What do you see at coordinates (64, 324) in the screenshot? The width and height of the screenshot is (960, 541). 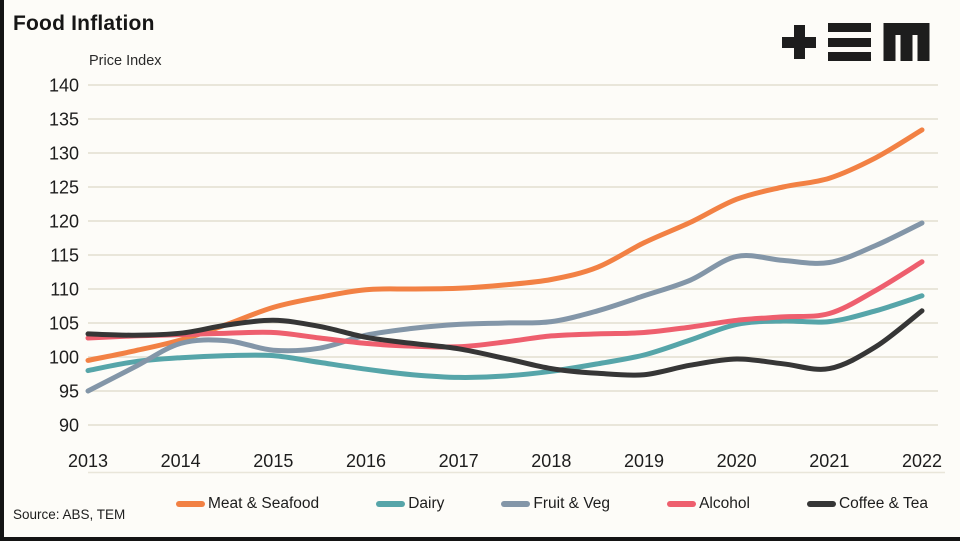 I see `y-tick-label: 105` at bounding box center [64, 324].